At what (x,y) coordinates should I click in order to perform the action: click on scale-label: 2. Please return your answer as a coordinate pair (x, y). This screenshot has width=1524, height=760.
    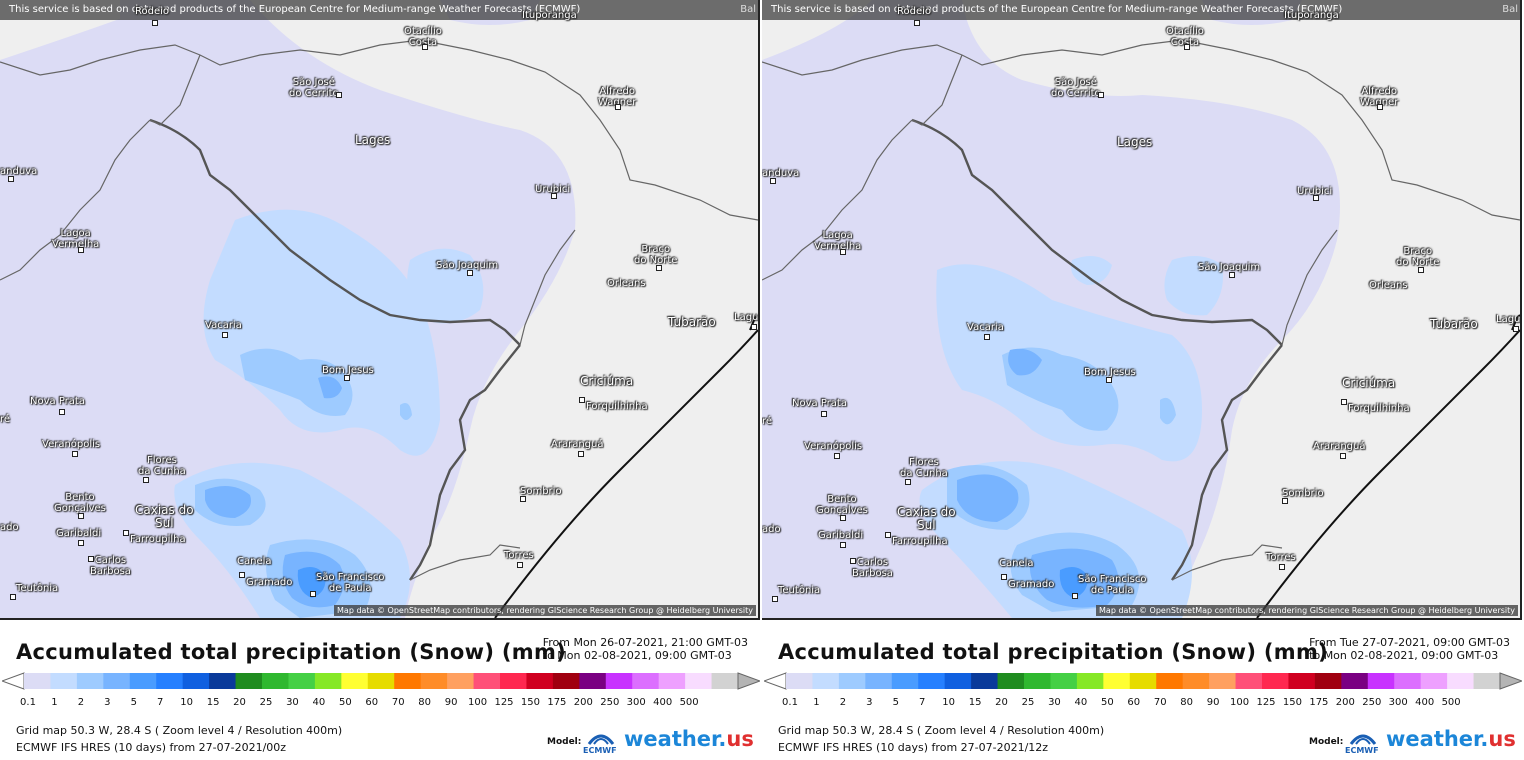
    Looking at the image, I should click on (843, 702).